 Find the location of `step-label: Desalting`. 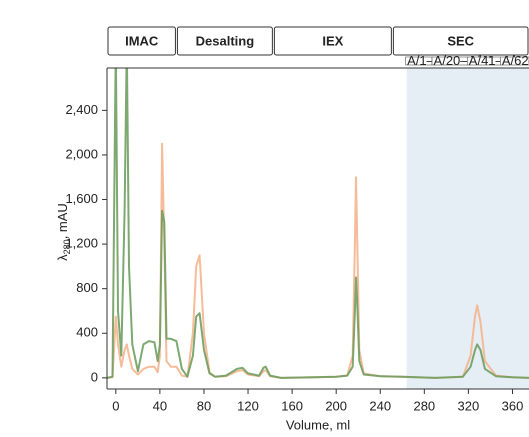

step-label: Desalting is located at coordinates (225, 40).